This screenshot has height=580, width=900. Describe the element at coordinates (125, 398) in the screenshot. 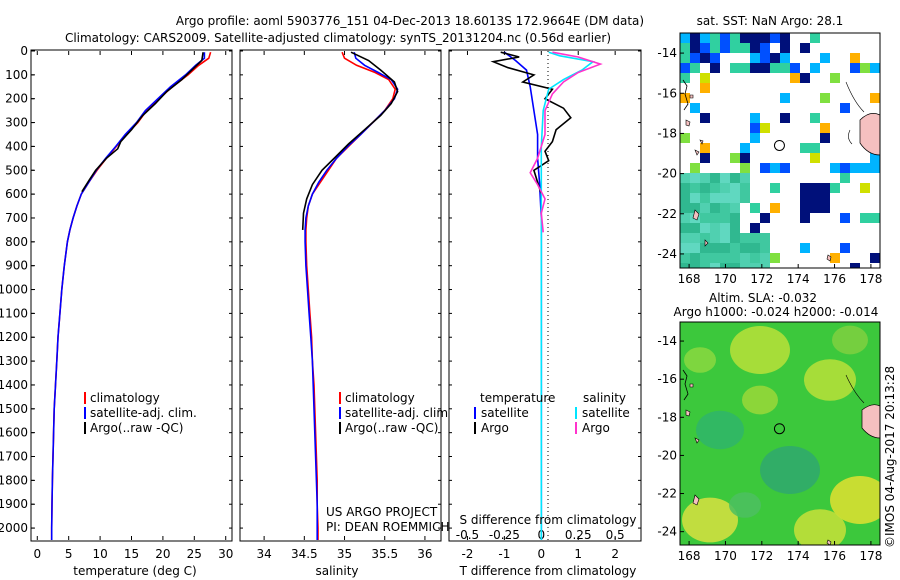

I see `legend-climatology-label: climatology` at that location.